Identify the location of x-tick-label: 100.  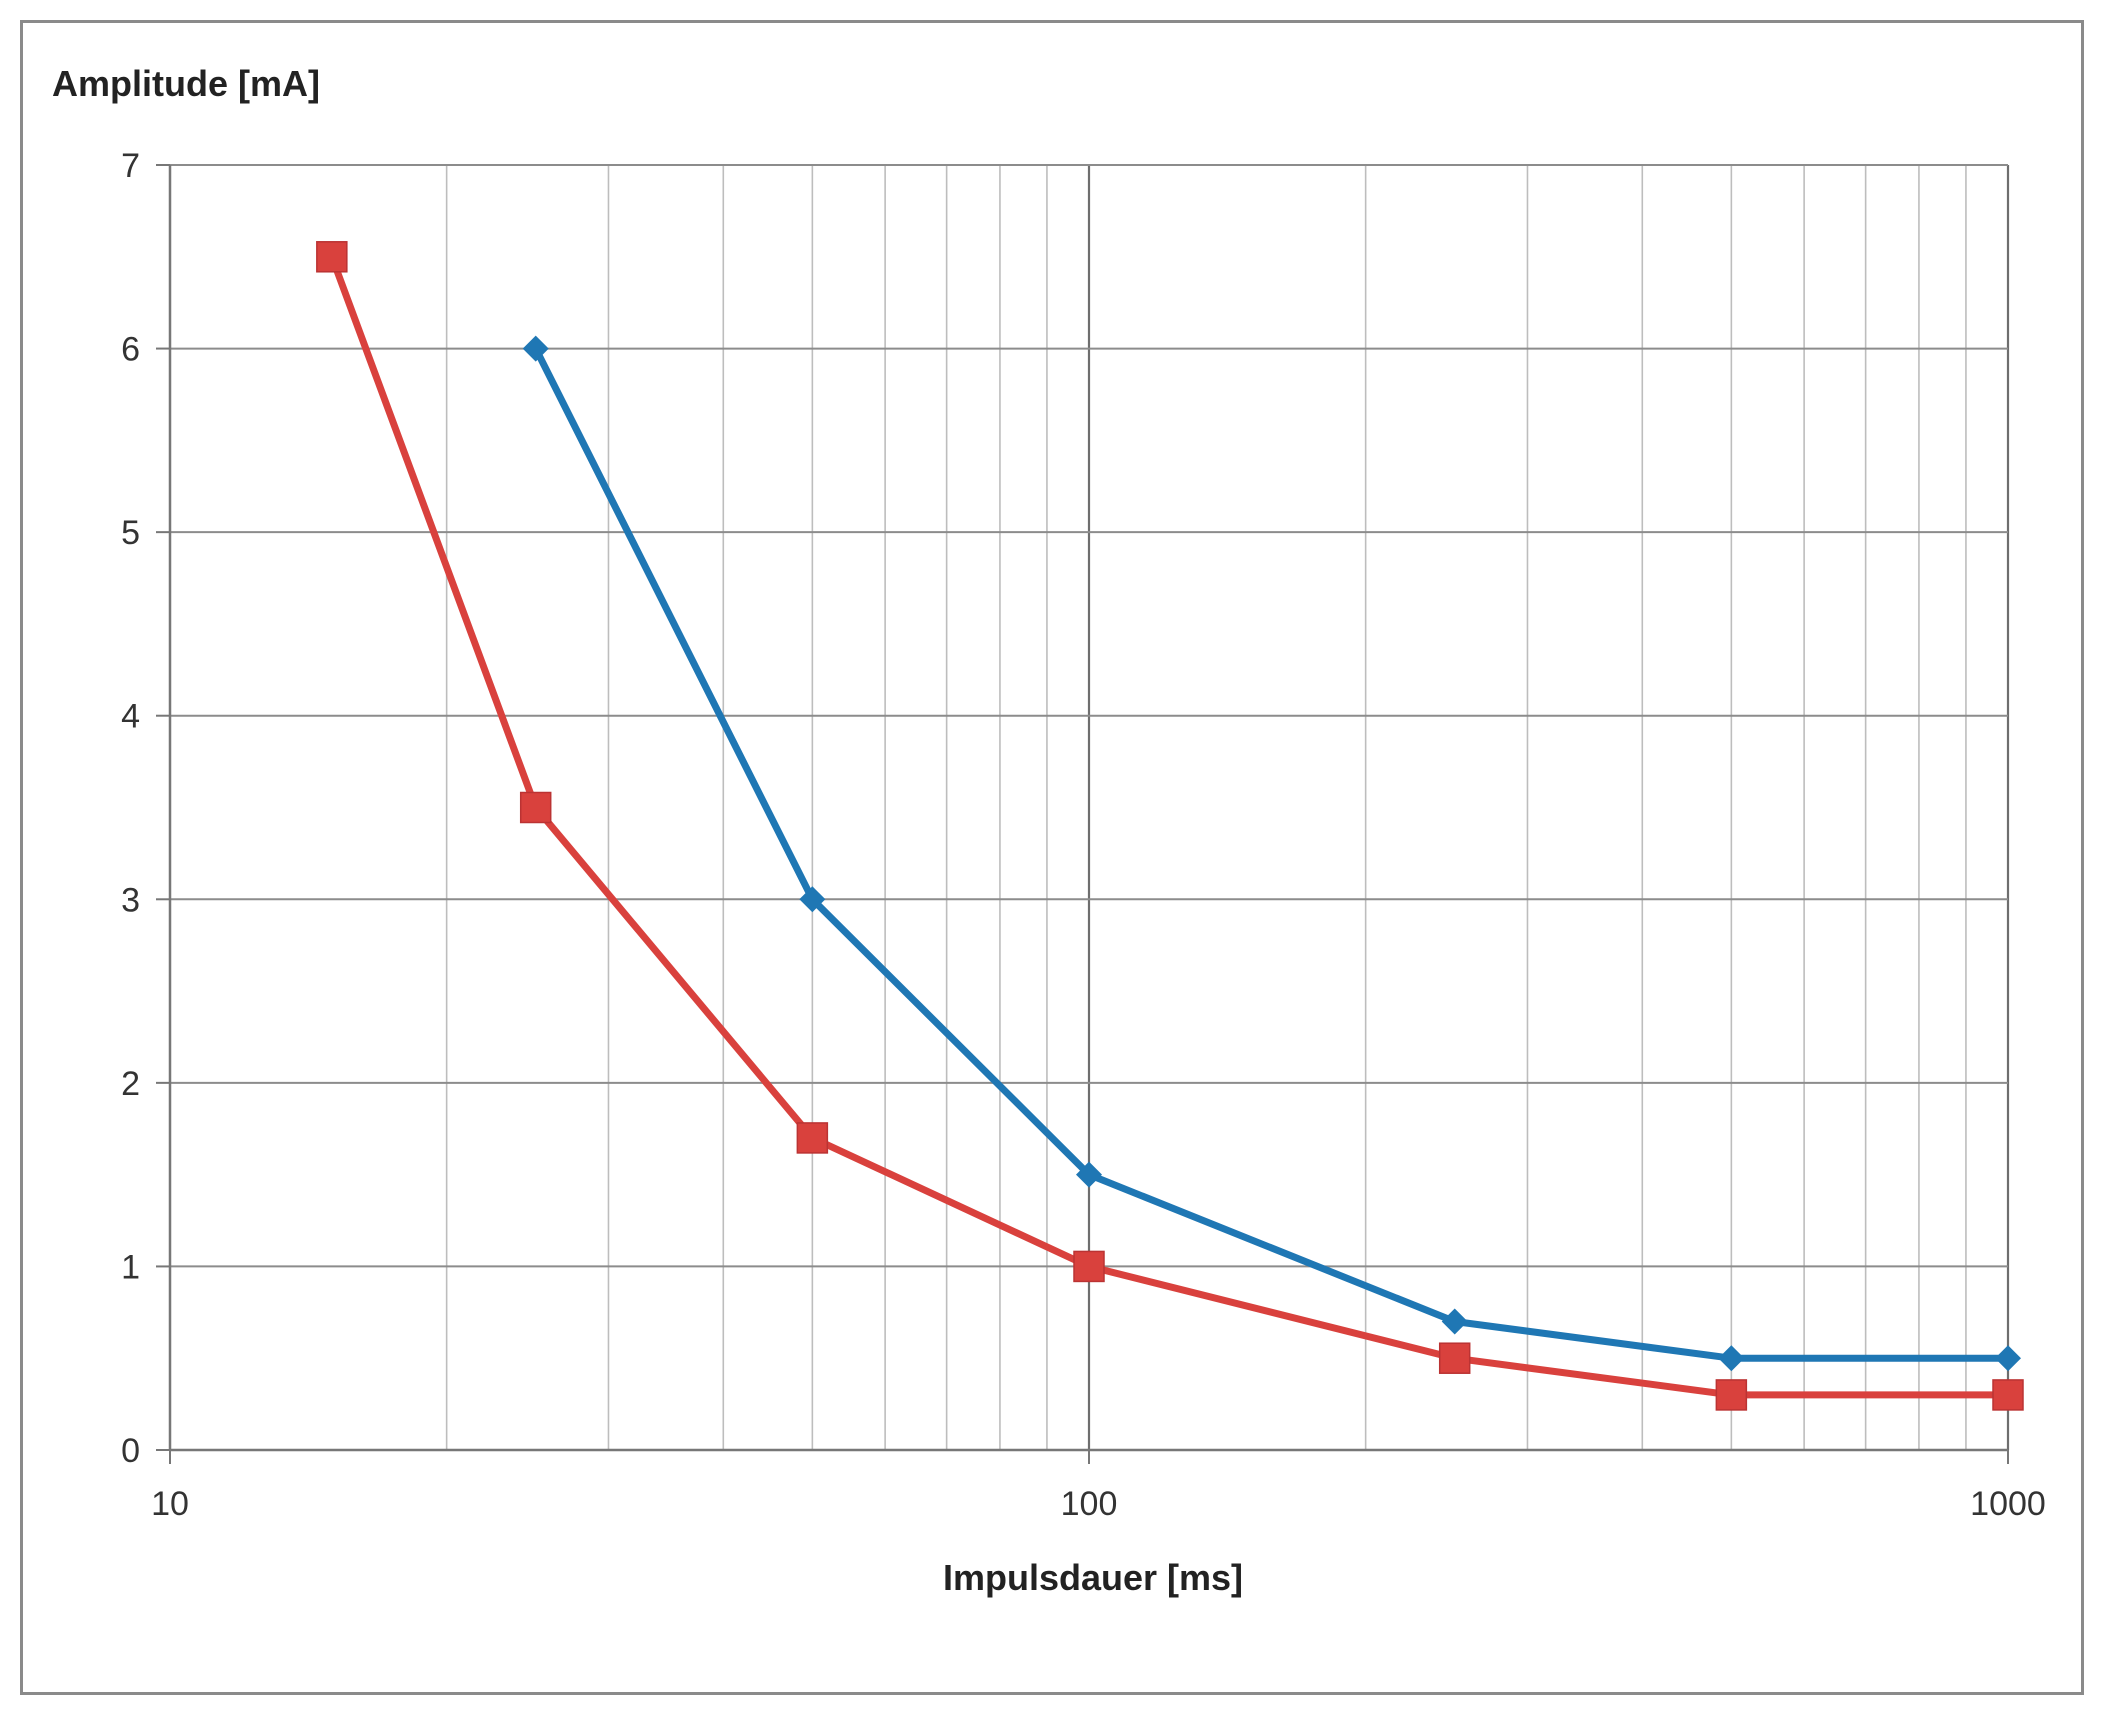
(1089, 1504).